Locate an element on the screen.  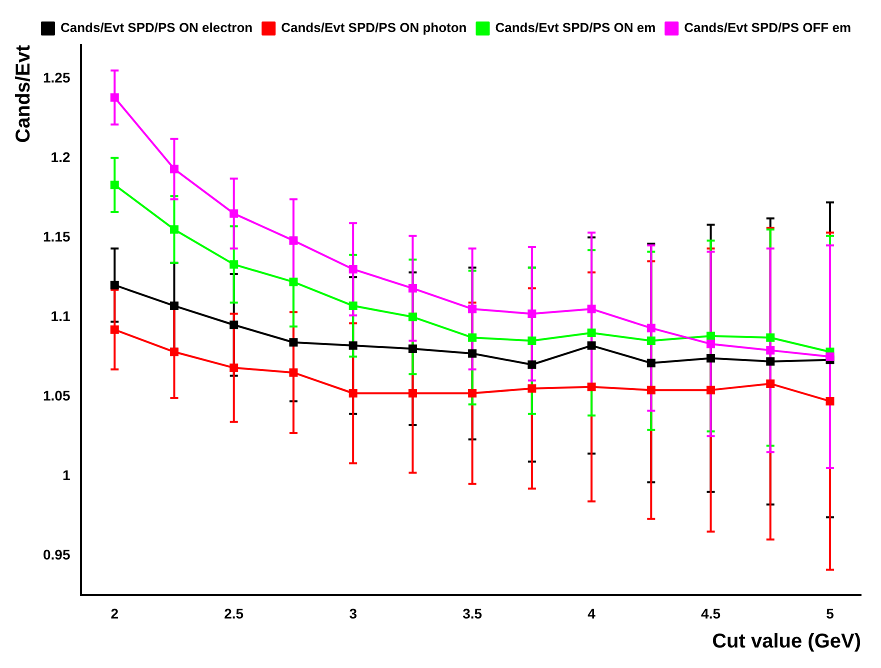
y-tick-label: 1.15 is located at coordinates (56, 236).